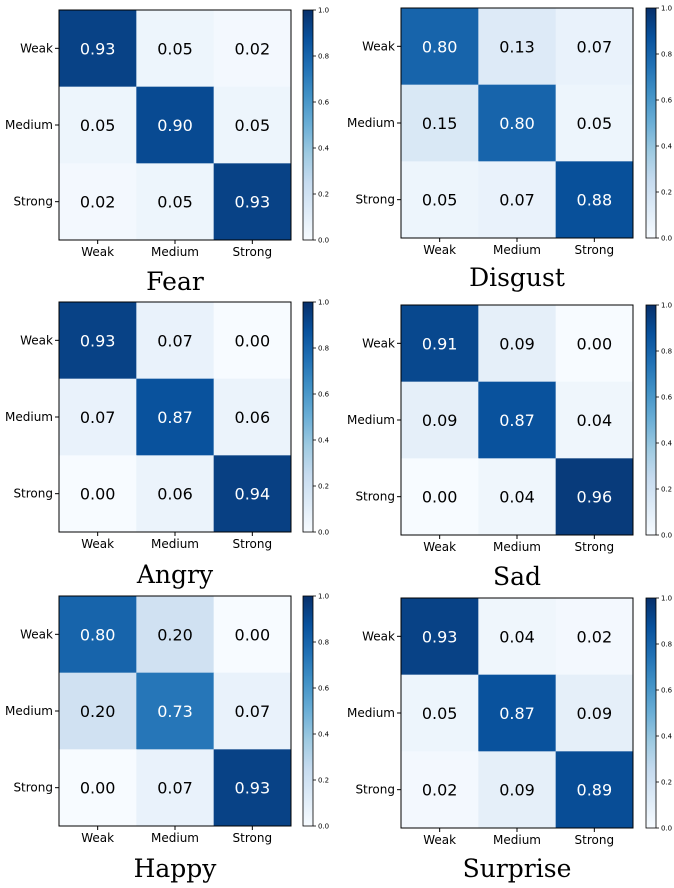 The width and height of the screenshot is (674, 888). Describe the element at coordinates (517, 868) in the screenshot. I see `chart-title: Surprise` at that location.